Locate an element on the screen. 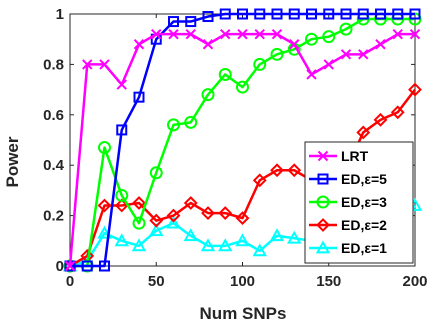 The width and height of the screenshot is (435, 324). legend-entry: ED,ε=1 is located at coordinates (348, 248).